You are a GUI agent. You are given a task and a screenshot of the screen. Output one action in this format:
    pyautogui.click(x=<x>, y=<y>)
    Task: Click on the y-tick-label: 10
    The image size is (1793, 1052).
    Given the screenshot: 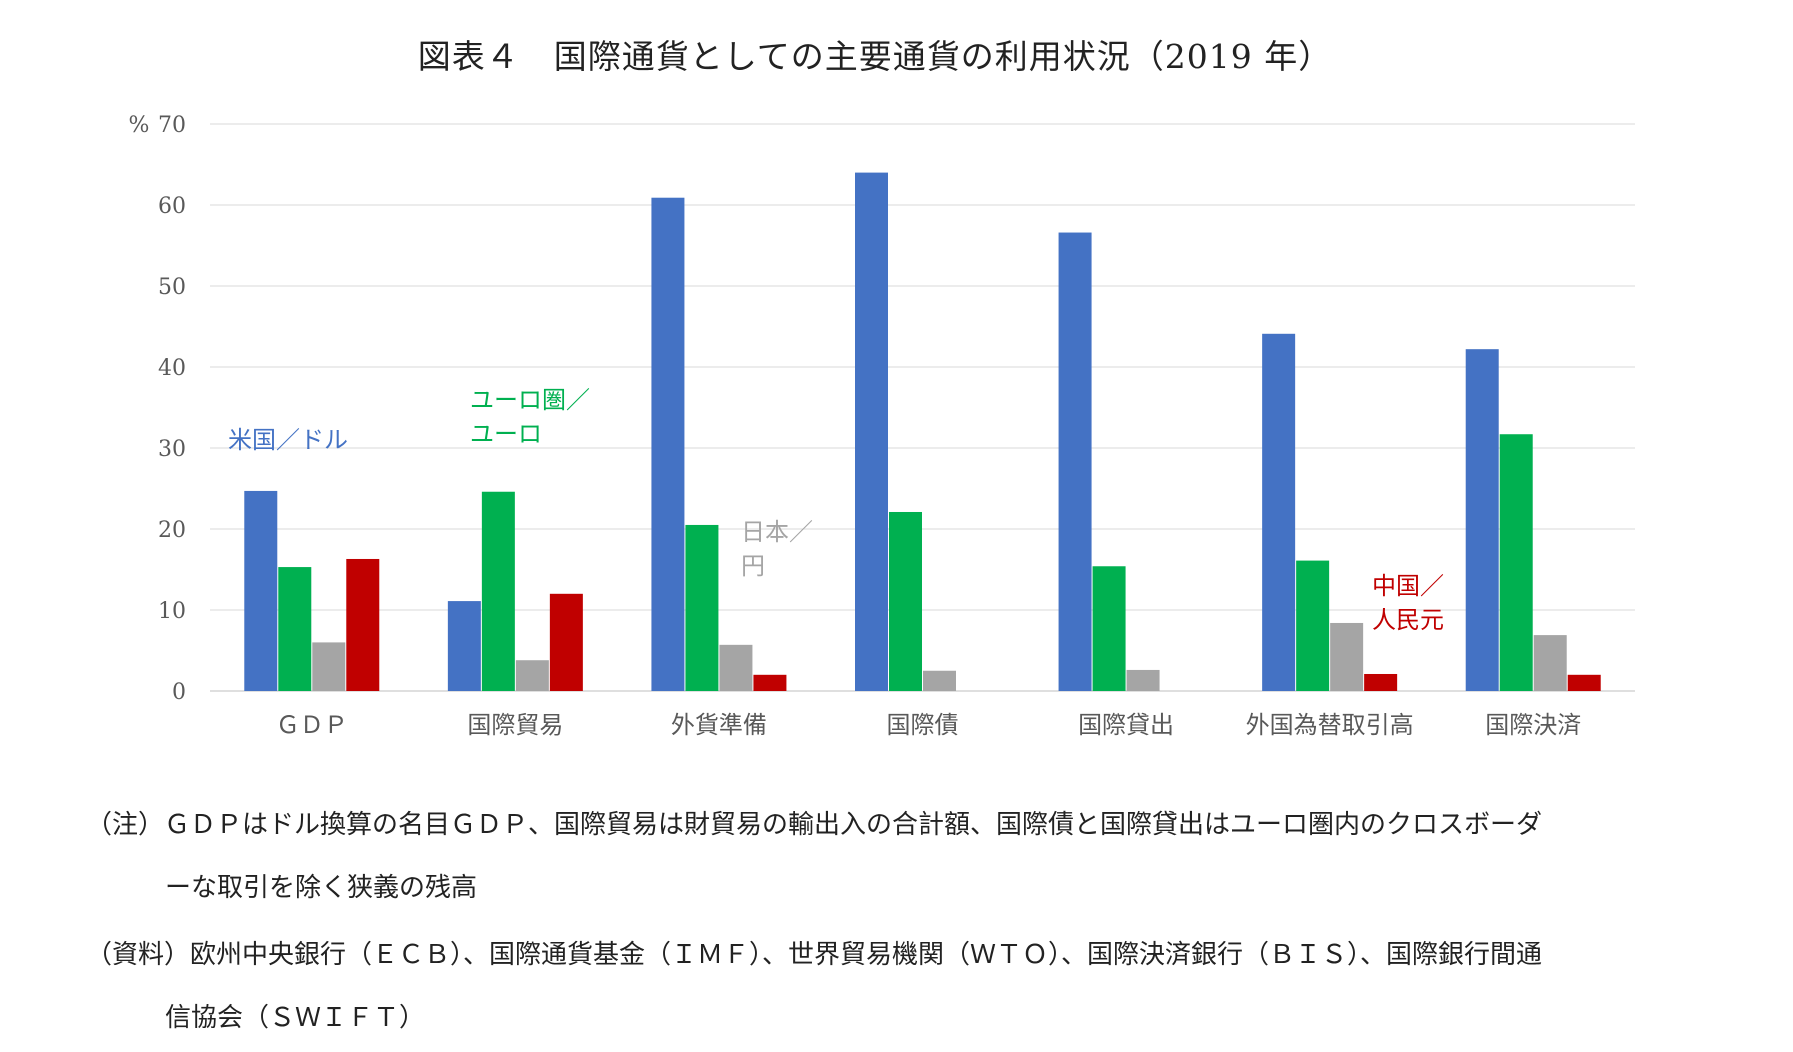 What is the action you would take?
    pyautogui.click(x=172, y=611)
    